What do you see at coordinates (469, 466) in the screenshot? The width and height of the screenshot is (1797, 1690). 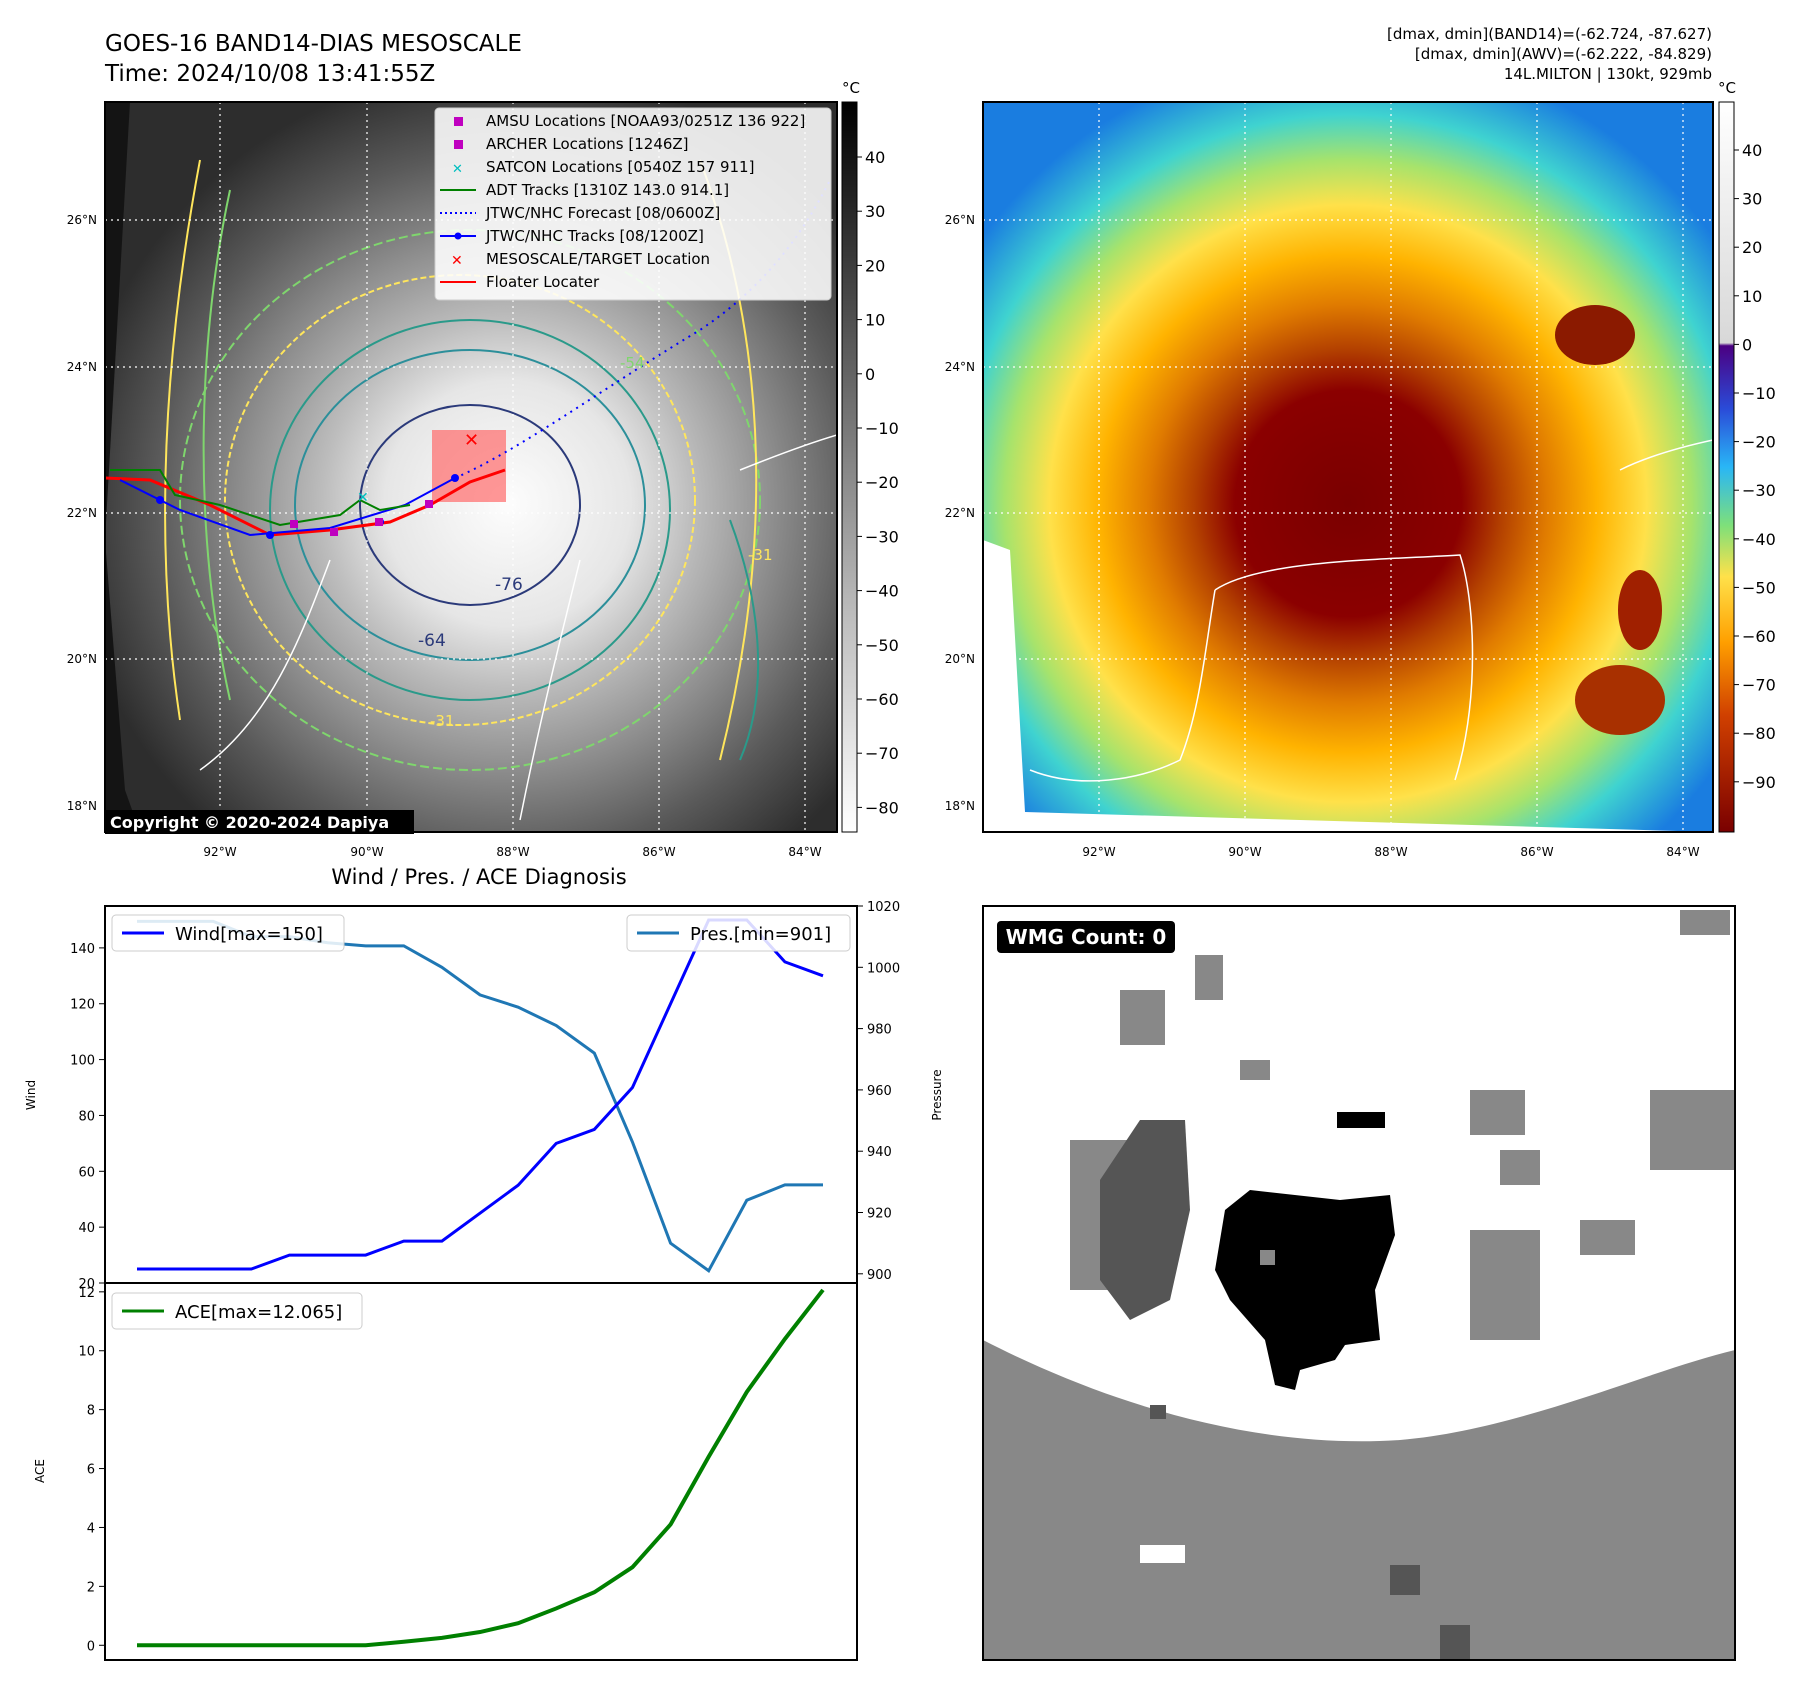 I see `mesoscale-target-box` at bounding box center [469, 466].